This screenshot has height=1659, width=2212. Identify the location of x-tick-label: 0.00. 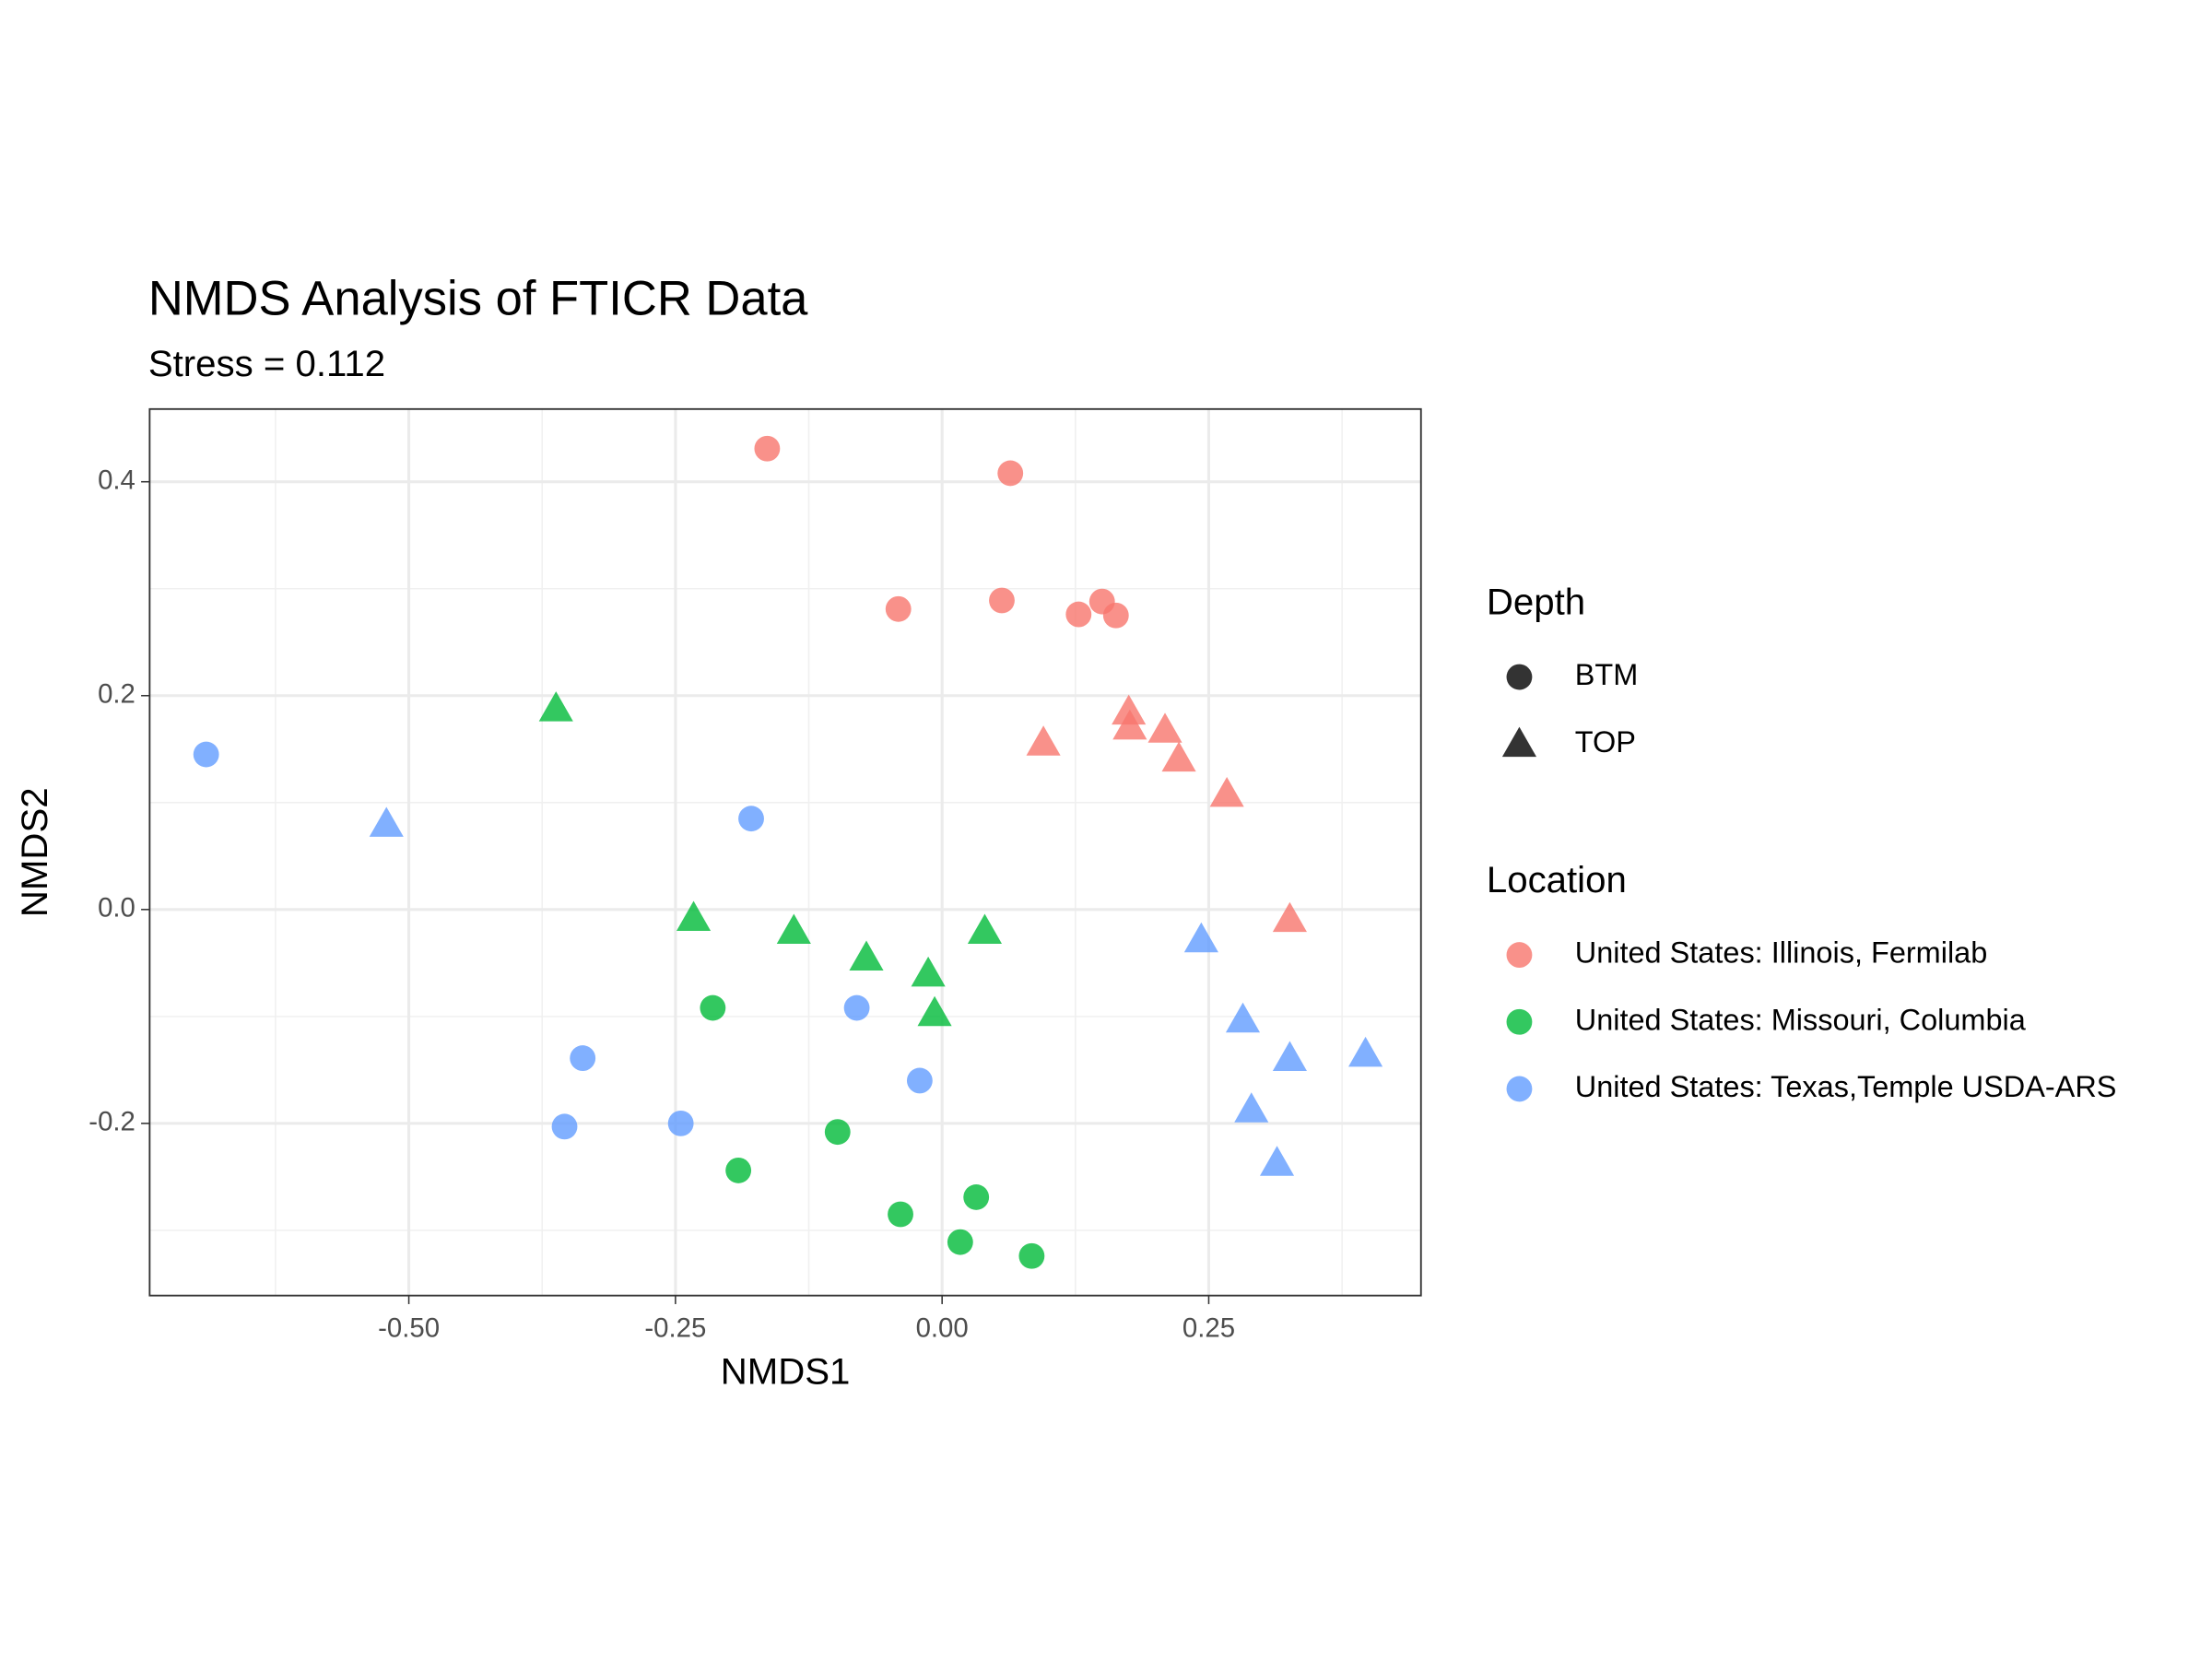
(942, 1328).